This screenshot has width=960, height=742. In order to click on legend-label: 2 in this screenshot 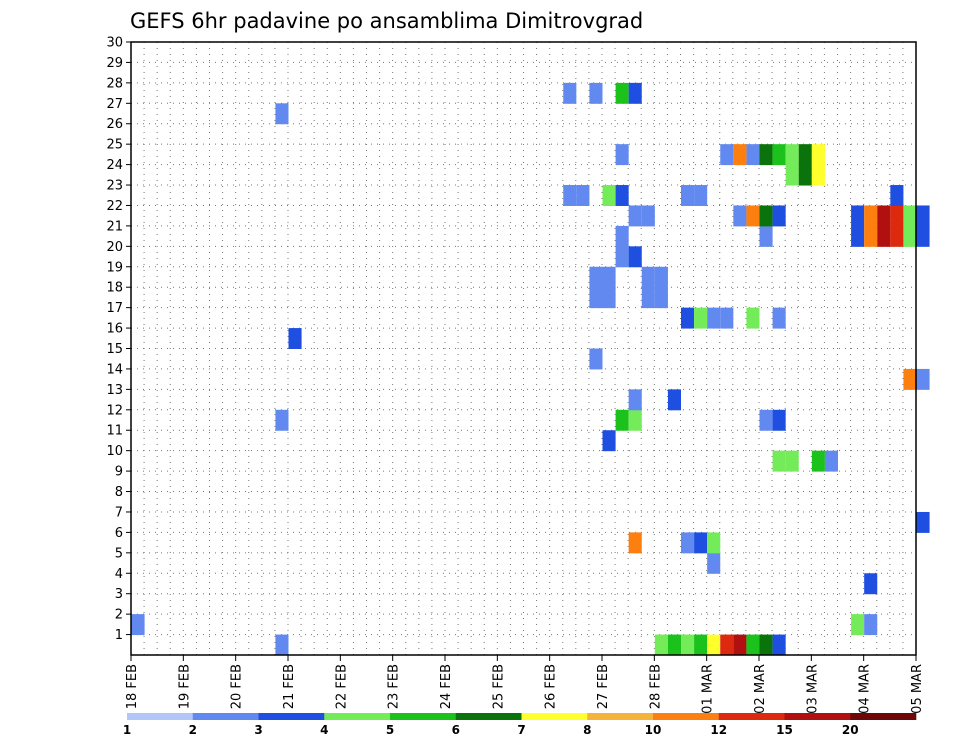, I will do `click(193, 730)`.